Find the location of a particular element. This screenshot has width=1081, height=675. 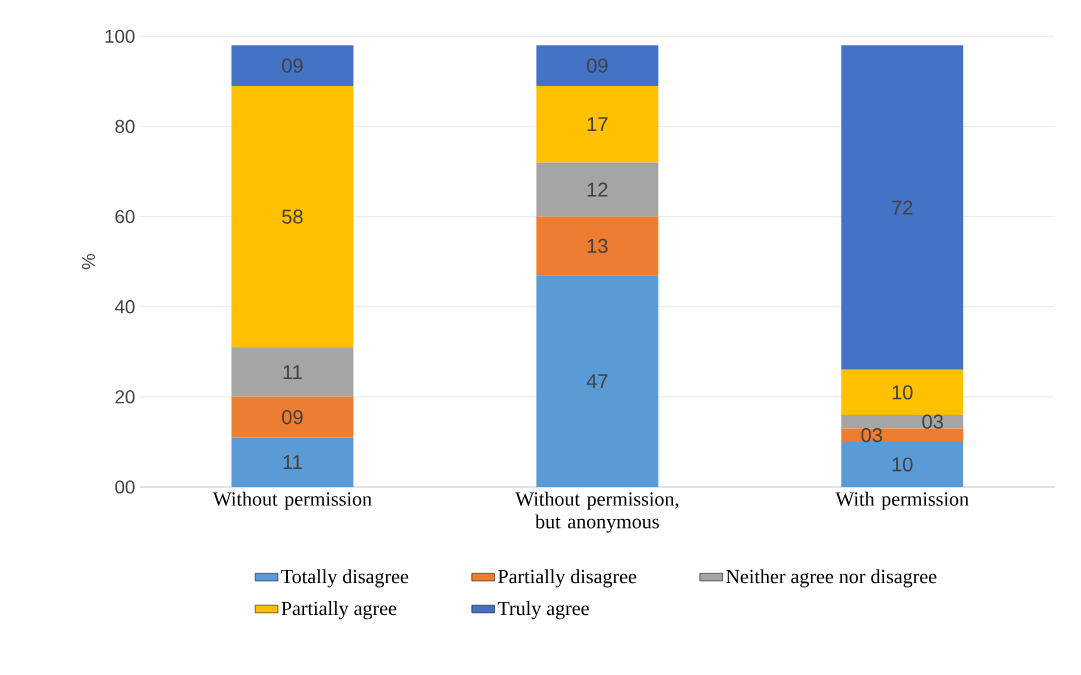

data-label: 13 is located at coordinates (597, 245).